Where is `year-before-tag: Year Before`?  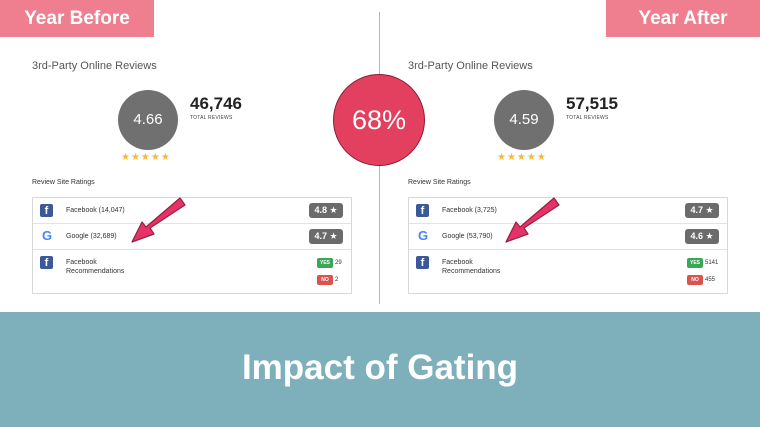
year-before-tag: Year Before is located at coordinates (77, 18).